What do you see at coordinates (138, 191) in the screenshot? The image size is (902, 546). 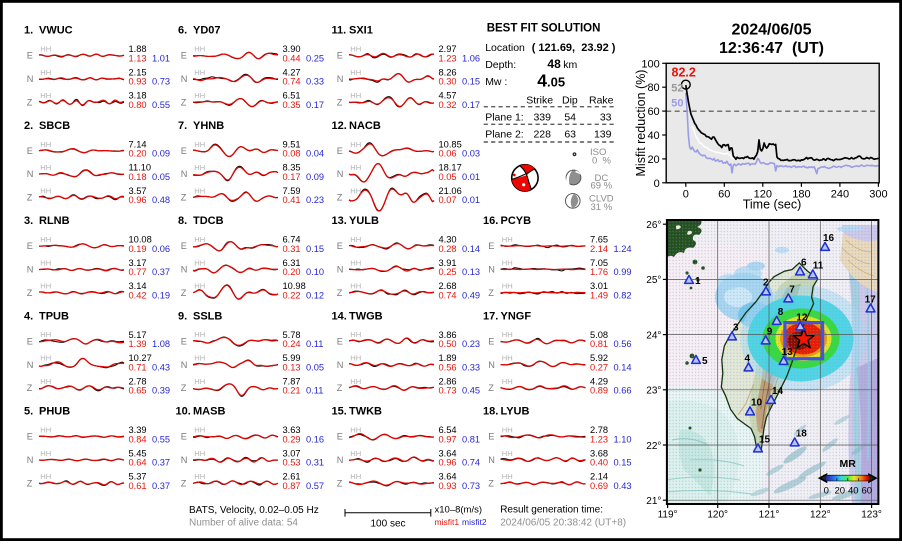 I see `svg-text: 3.57` at bounding box center [138, 191].